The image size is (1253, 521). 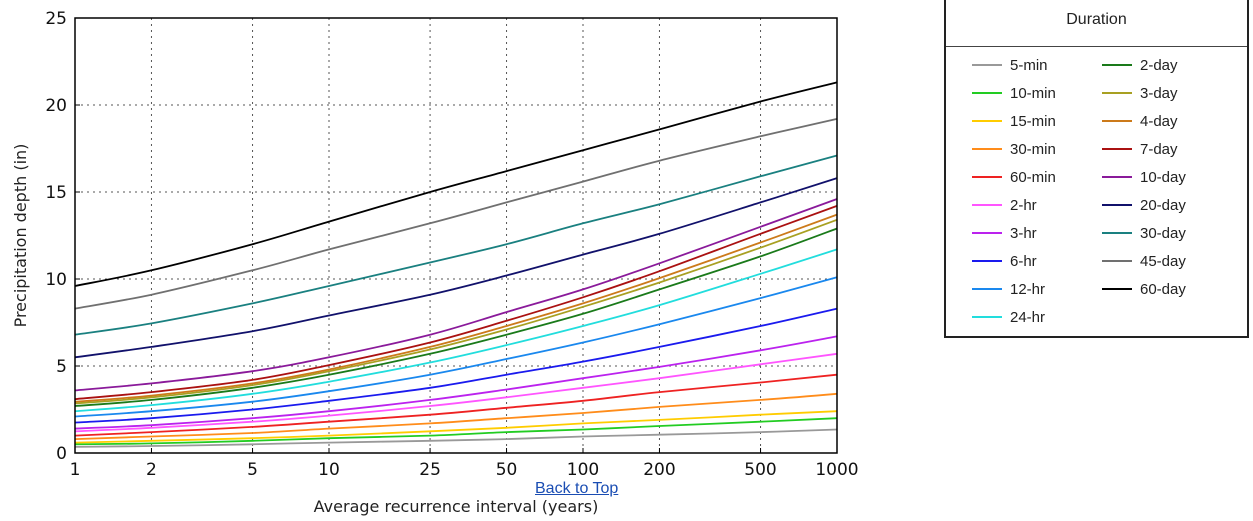 I want to click on legend-item: 5-min, so click(x=1010, y=65).